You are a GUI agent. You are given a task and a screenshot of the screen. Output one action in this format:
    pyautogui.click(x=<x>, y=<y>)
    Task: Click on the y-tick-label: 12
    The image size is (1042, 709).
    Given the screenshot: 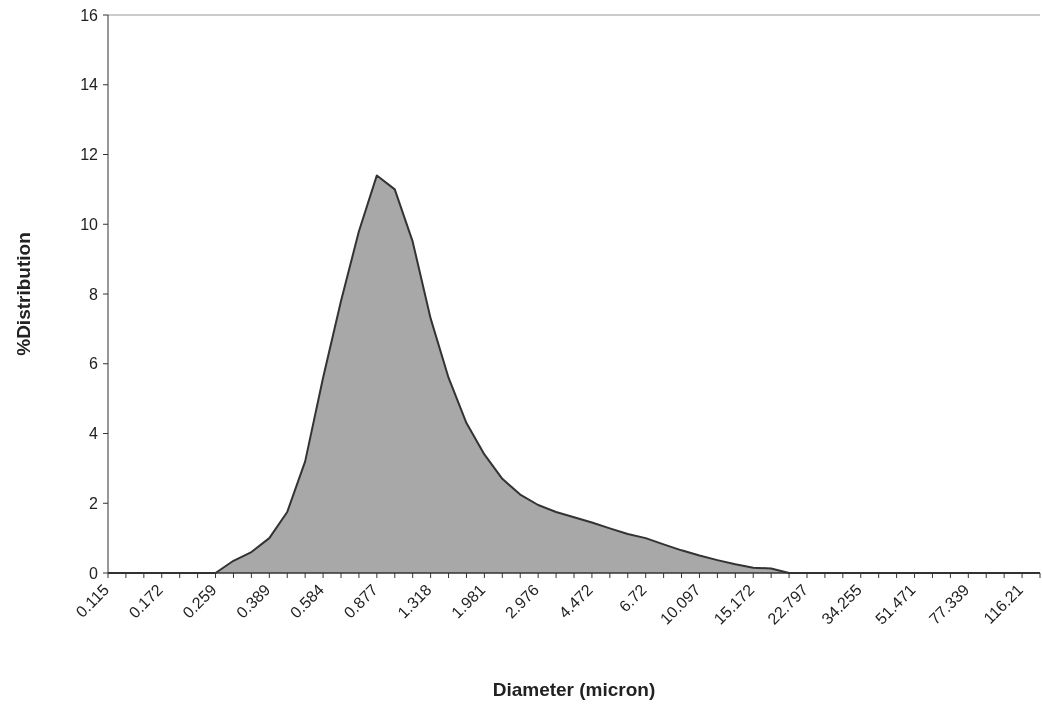 What is the action you would take?
    pyautogui.click(x=89, y=155)
    